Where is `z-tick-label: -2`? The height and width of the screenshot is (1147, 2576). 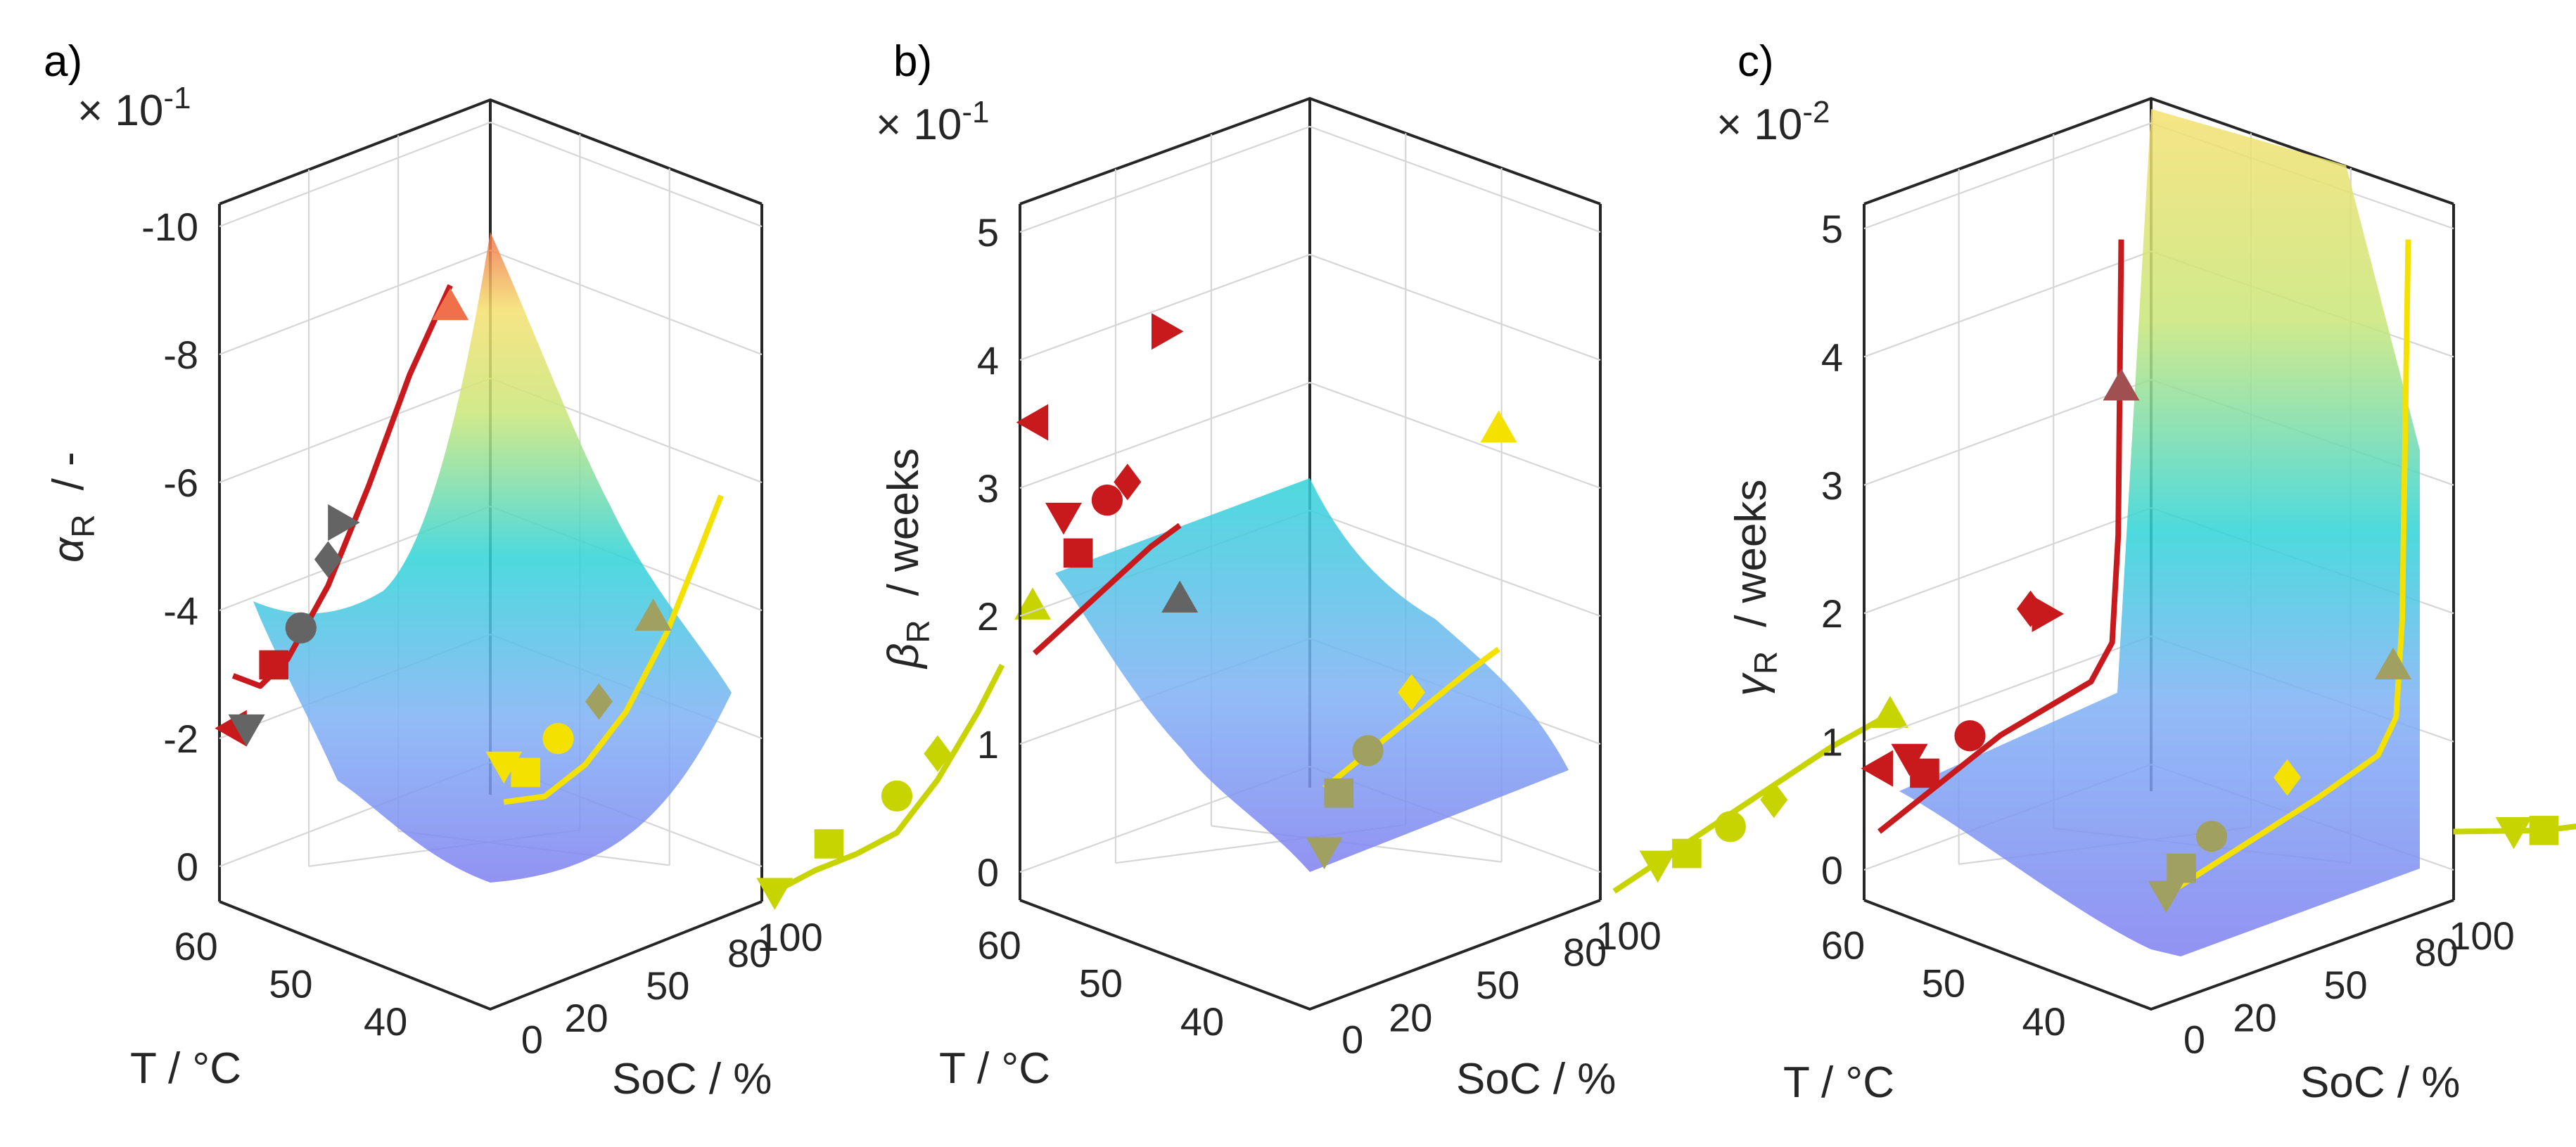
z-tick-label: -2 is located at coordinates (180, 739).